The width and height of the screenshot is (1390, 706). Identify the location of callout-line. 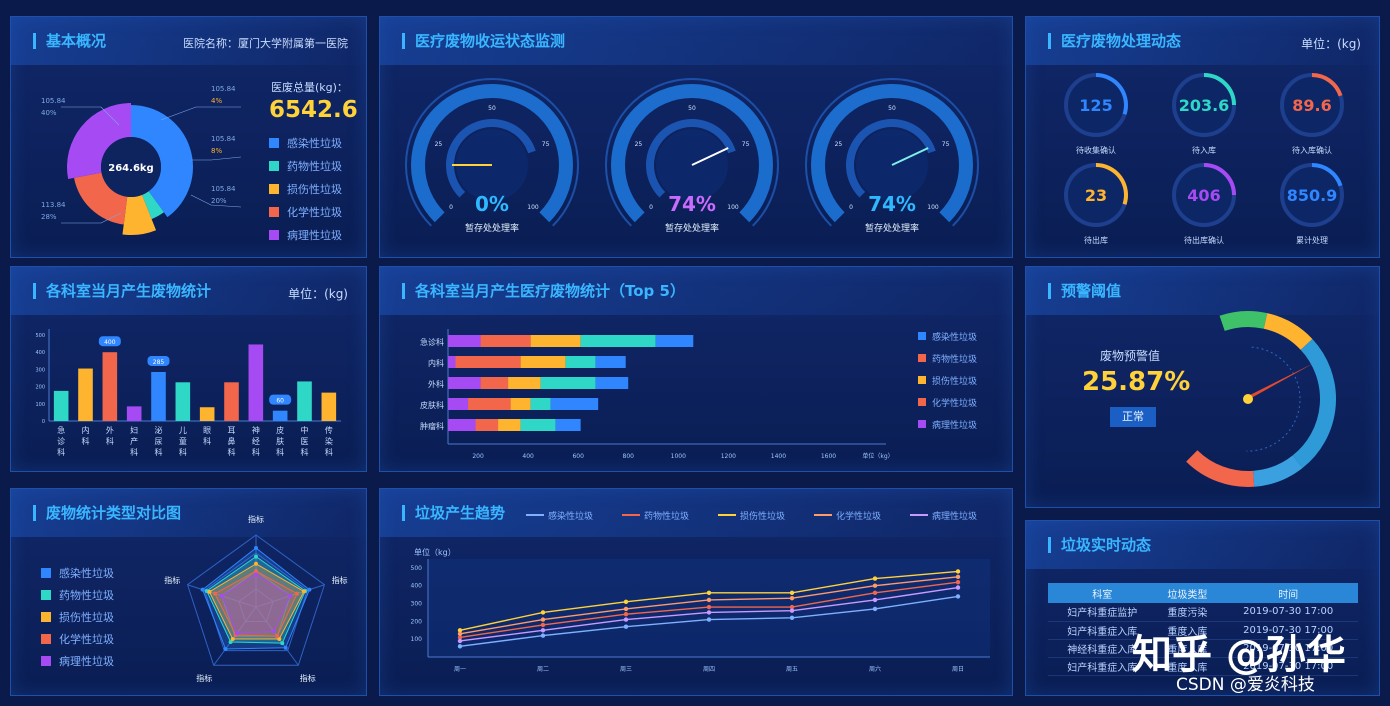
(200, 113).